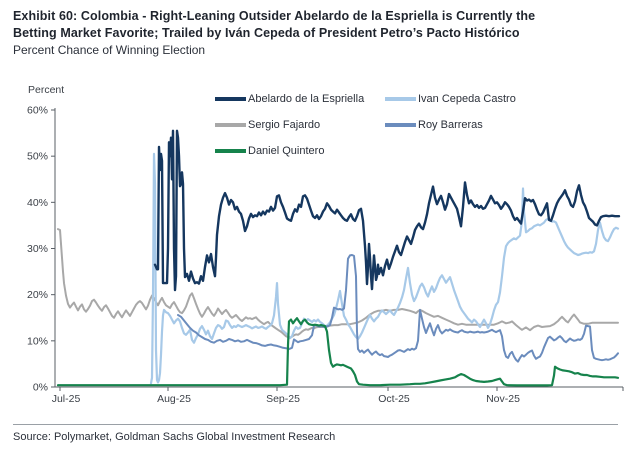 The image size is (631, 456). I want to click on legend-item-quintero: Daniel Quintero, so click(300, 151).